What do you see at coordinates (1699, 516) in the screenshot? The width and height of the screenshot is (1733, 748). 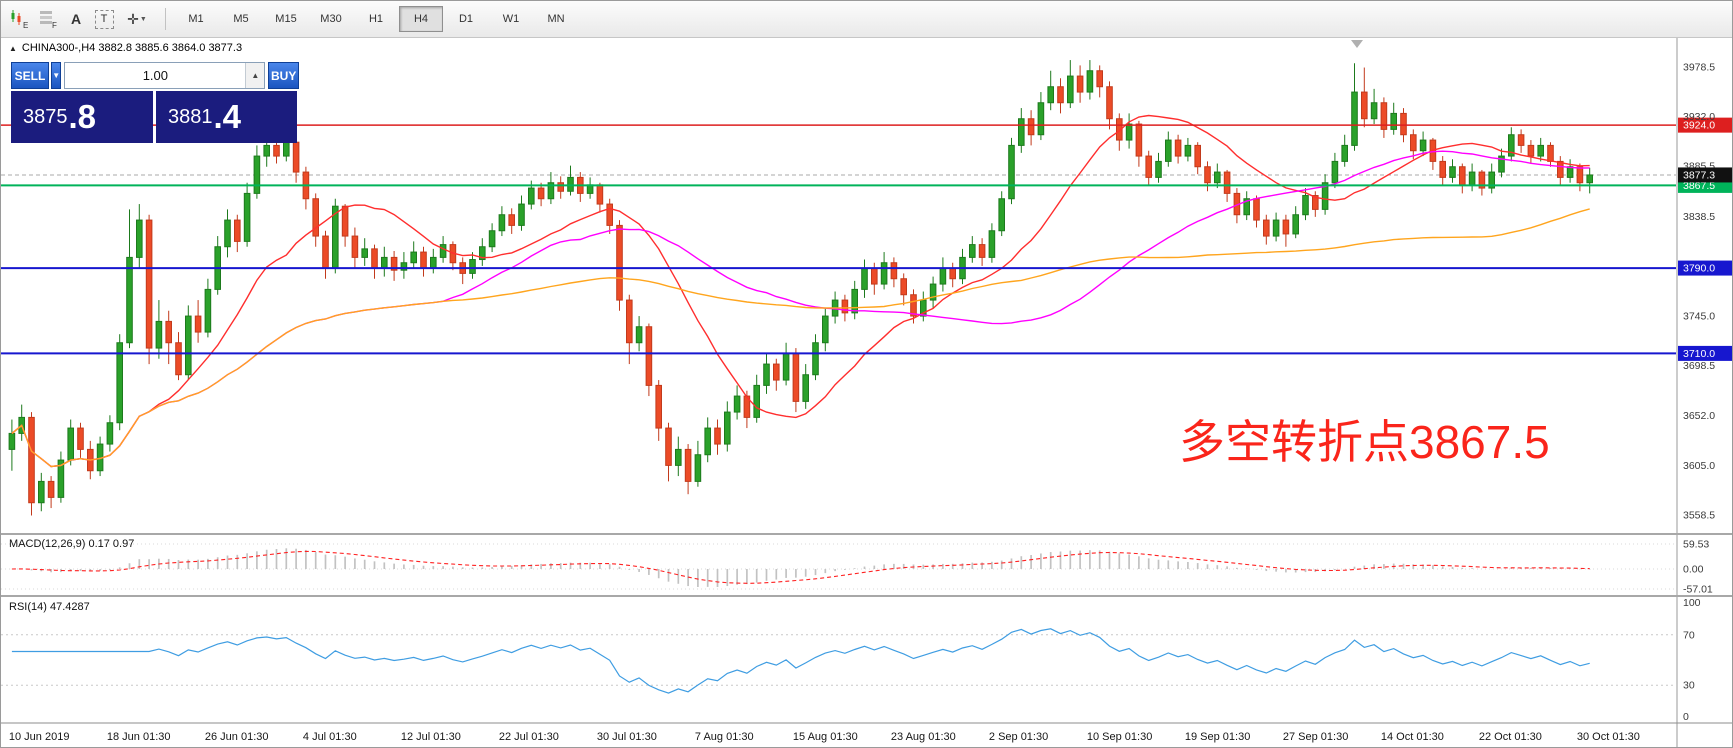 I see `price-axis-label: 3558.5` at bounding box center [1699, 516].